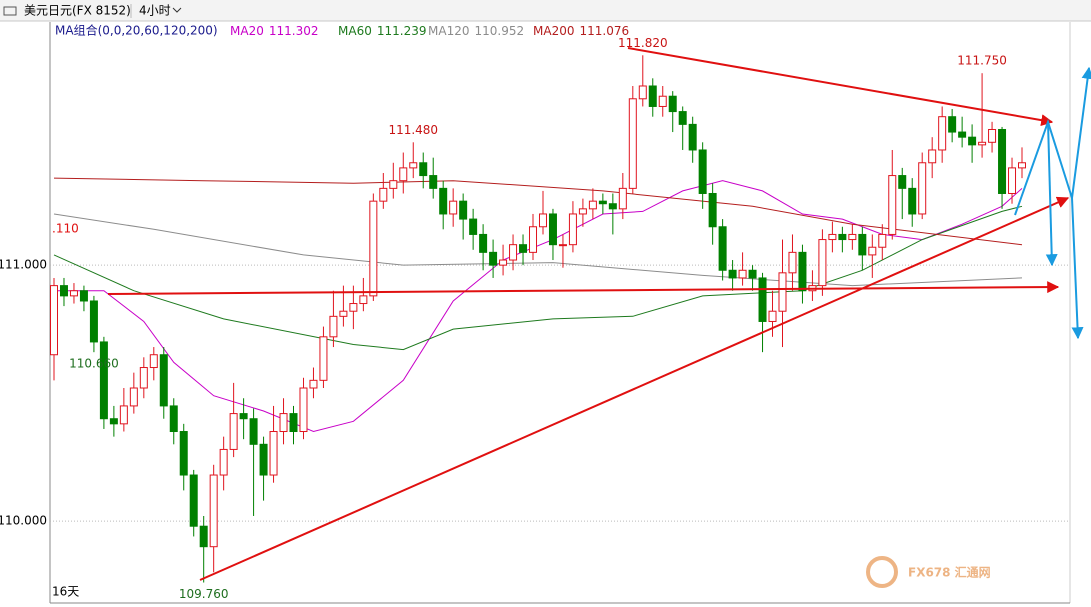  I want to click on watermark-text: FX678 汇通网, so click(949, 572).